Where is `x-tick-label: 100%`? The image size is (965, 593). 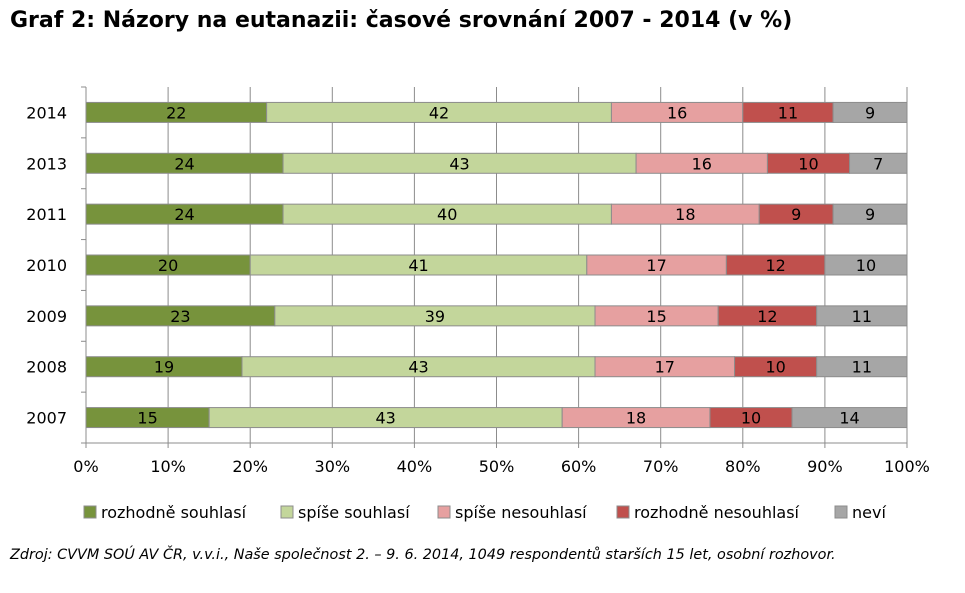 x-tick-label: 100% is located at coordinates (907, 466).